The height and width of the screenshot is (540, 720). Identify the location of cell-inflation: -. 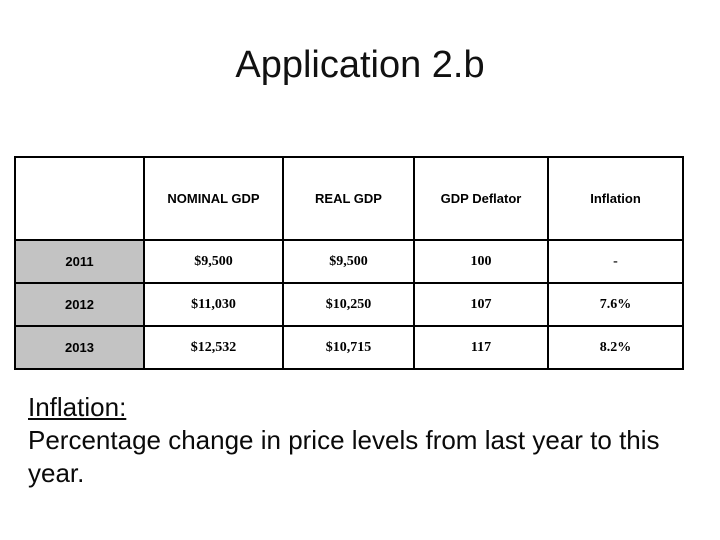
(615, 261).